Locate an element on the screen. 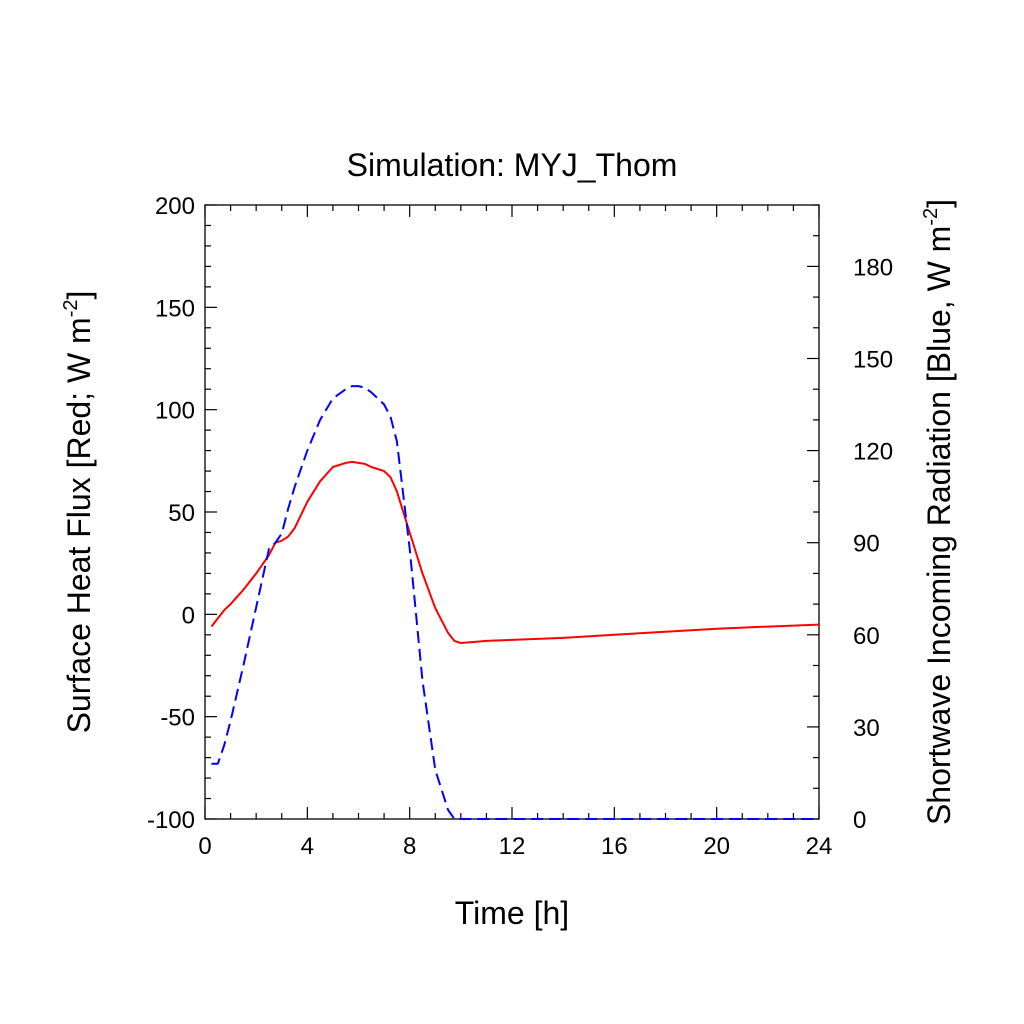  x-axis-title: Time [h] is located at coordinates (512, 913).